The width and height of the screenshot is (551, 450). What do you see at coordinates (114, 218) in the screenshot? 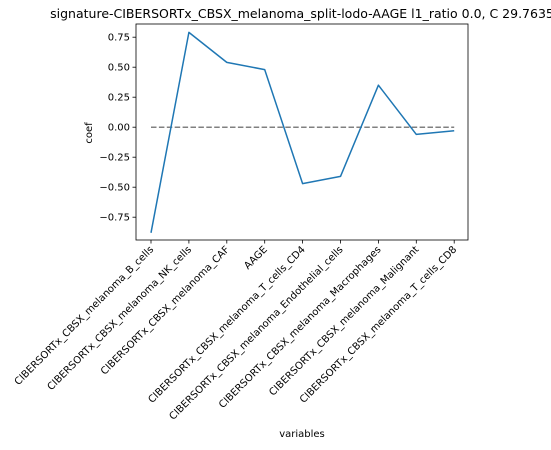
I see `y-tick-label: −0.75` at bounding box center [114, 218].